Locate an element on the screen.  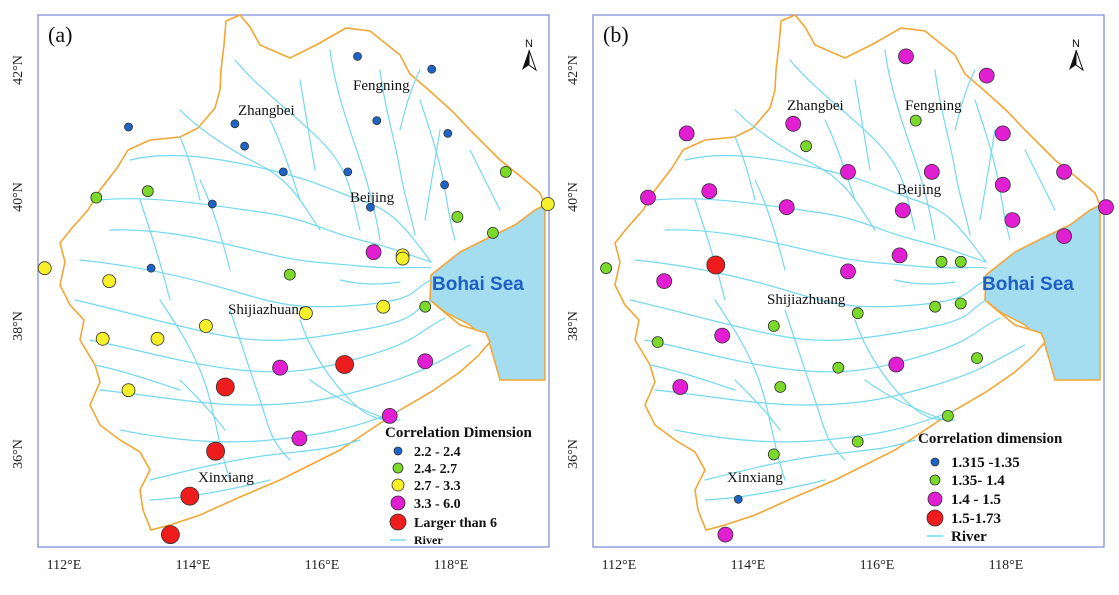
lon-ticks-b: 112°E 114°E 116°E 118°E is located at coordinates (813, 565).